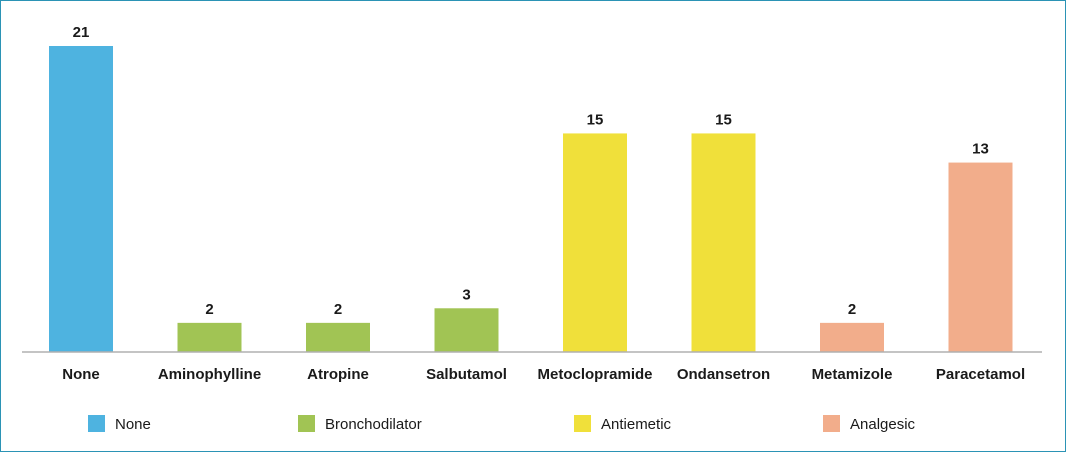 This screenshot has width=1066, height=452. What do you see at coordinates (373, 424) in the screenshot?
I see `legend-label-bronchodilator: Bronchodilator` at bounding box center [373, 424].